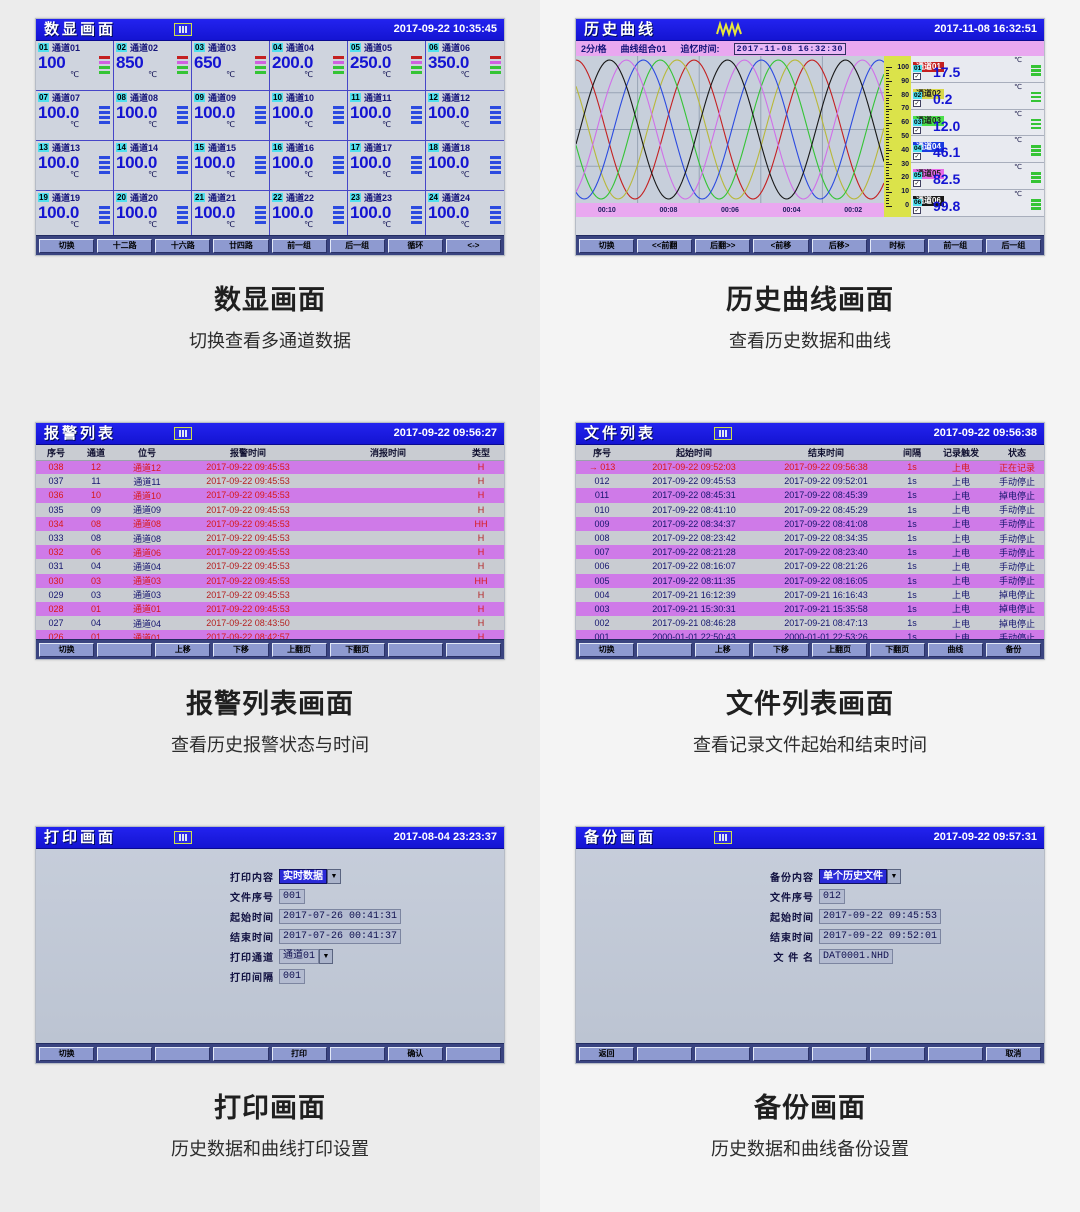 The height and width of the screenshot is (1212, 1080). What do you see at coordinates (977, 177) in the screenshot?
I see `curve-channel-row: 通道05 ℃ 05 ✓ 82.5` at bounding box center [977, 177].